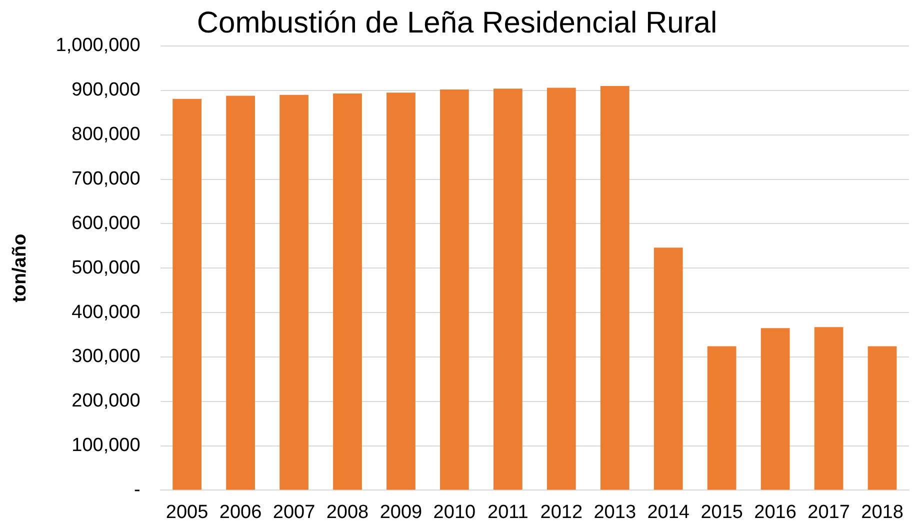 Image resolution: width=917 pixels, height=529 pixels. Describe the element at coordinates (106, 135) in the screenshot. I see `y-tick-label: 800,000` at that location.